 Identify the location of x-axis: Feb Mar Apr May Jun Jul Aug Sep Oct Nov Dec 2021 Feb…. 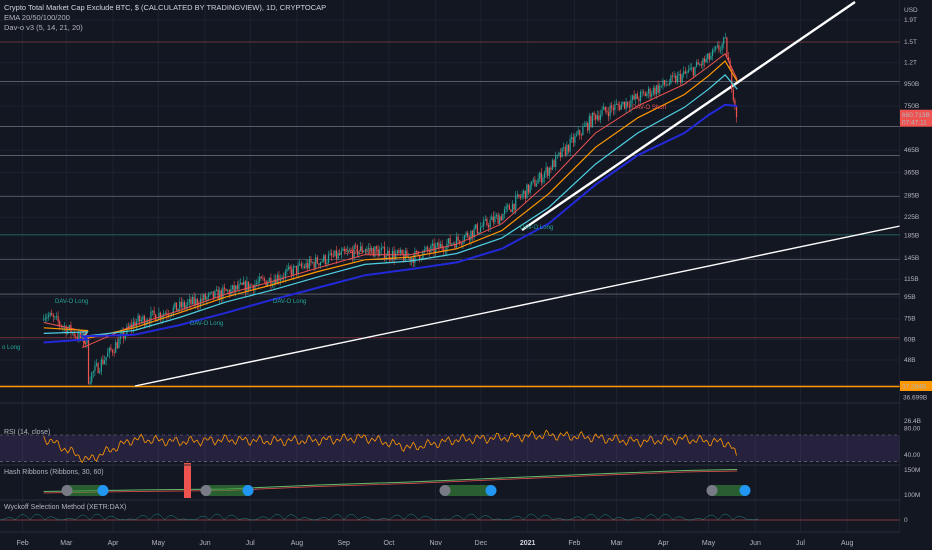
(435, 543).